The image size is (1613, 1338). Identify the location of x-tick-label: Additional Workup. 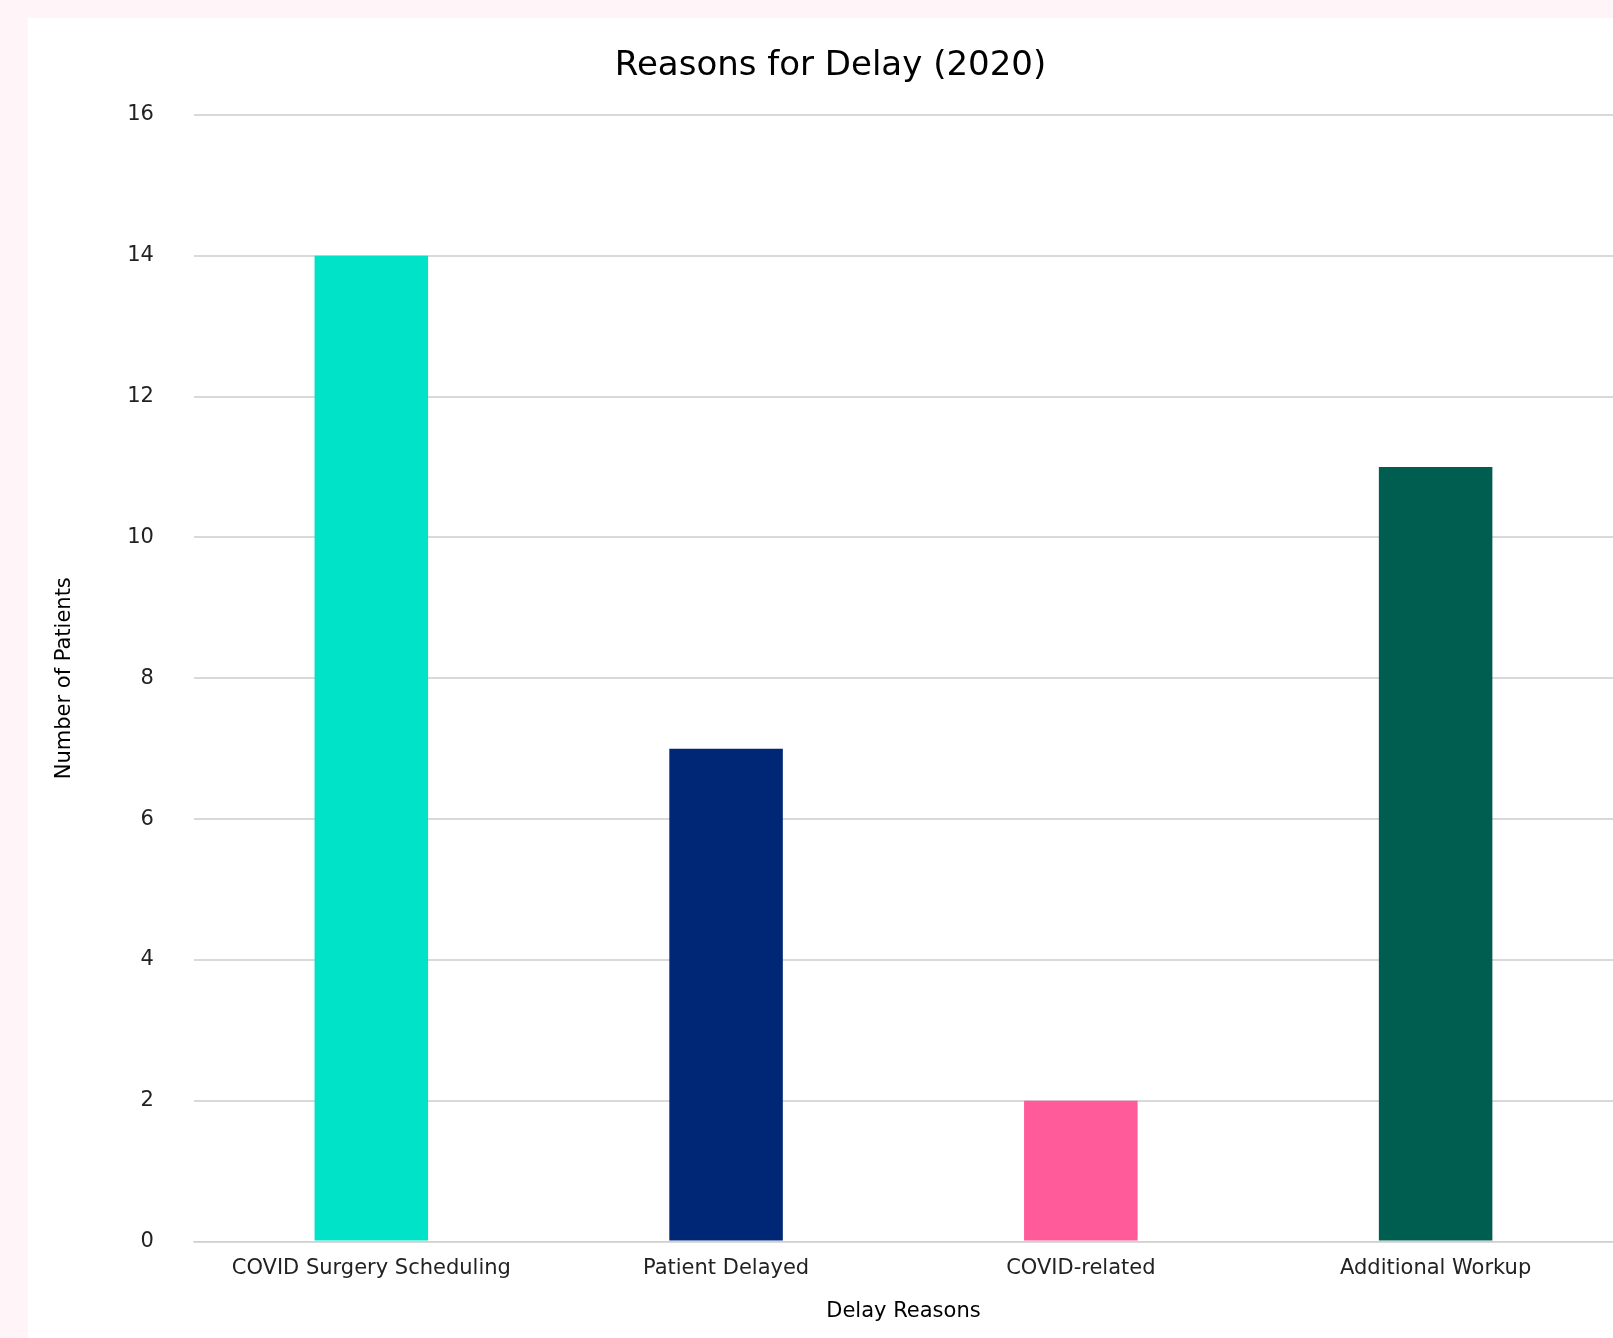
(1435, 1266).